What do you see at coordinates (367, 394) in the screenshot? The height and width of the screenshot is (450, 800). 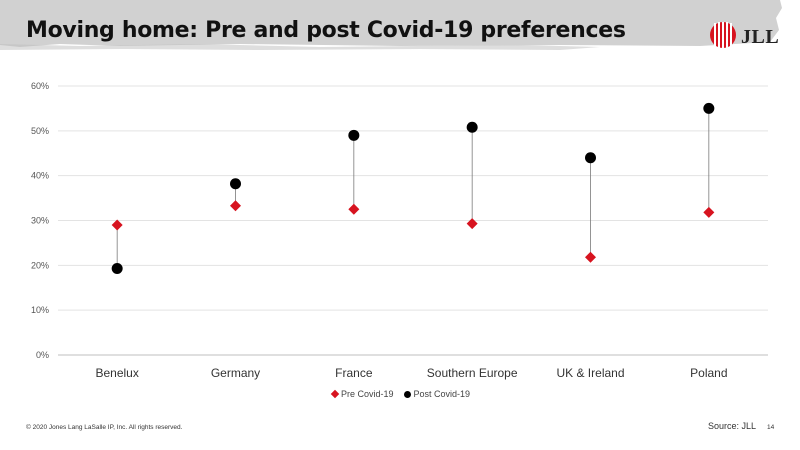 I see `legend-label-pre: Pre Covid-19` at bounding box center [367, 394].